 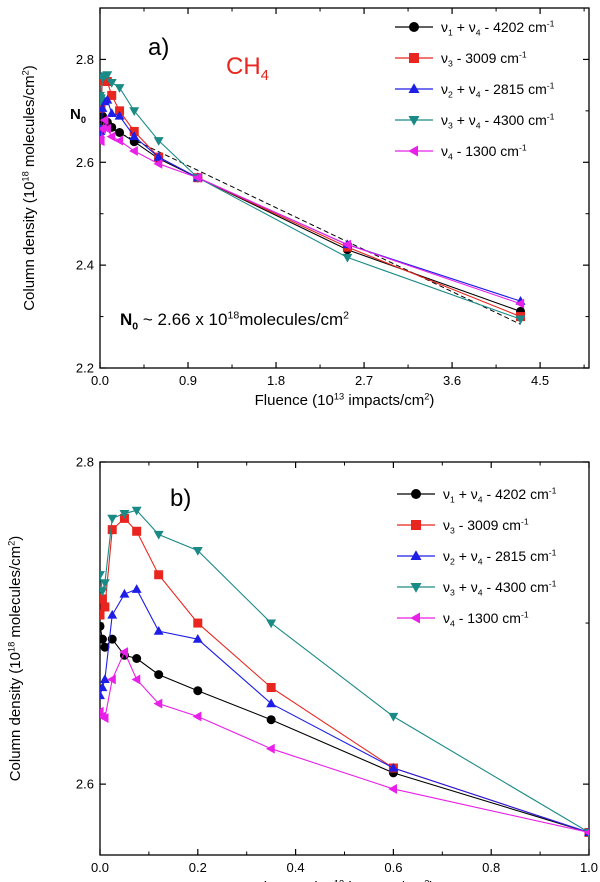 I want to click on x-tick-label: 0.4, so click(x=296, y=867).